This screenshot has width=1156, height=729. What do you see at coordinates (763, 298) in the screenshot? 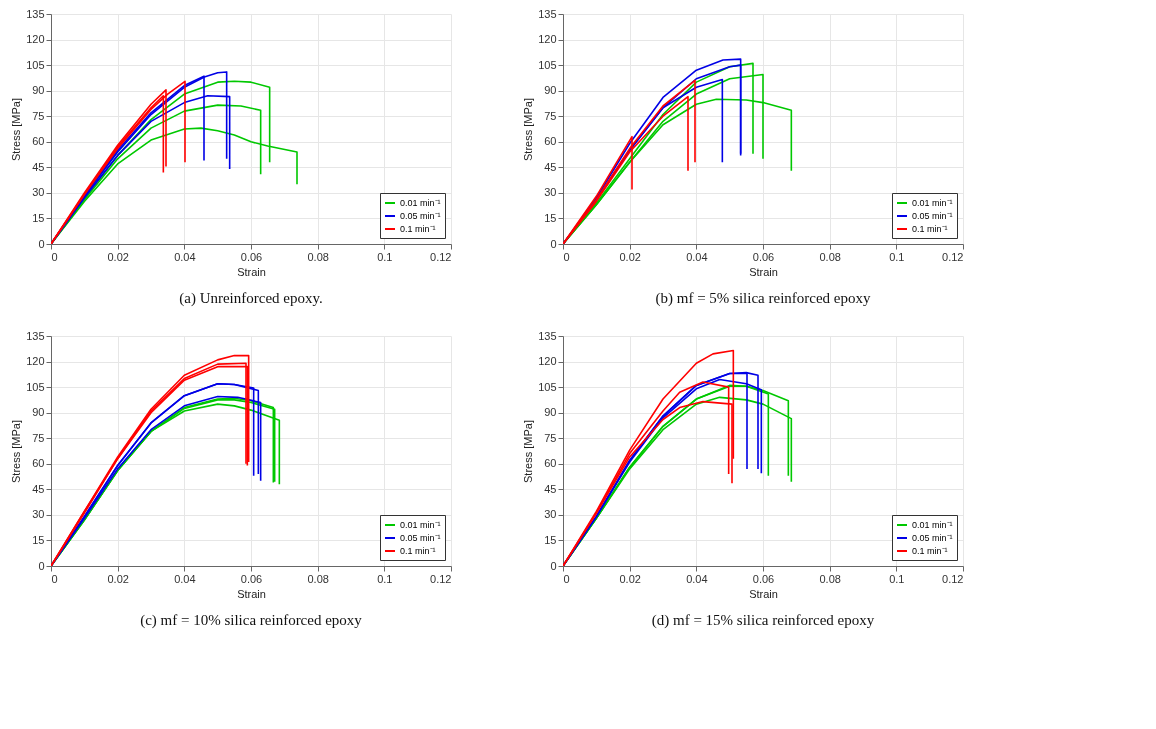
I see `text: (b) mf = 5% silica reinforced epoxy` at bounding box center [763, 298].